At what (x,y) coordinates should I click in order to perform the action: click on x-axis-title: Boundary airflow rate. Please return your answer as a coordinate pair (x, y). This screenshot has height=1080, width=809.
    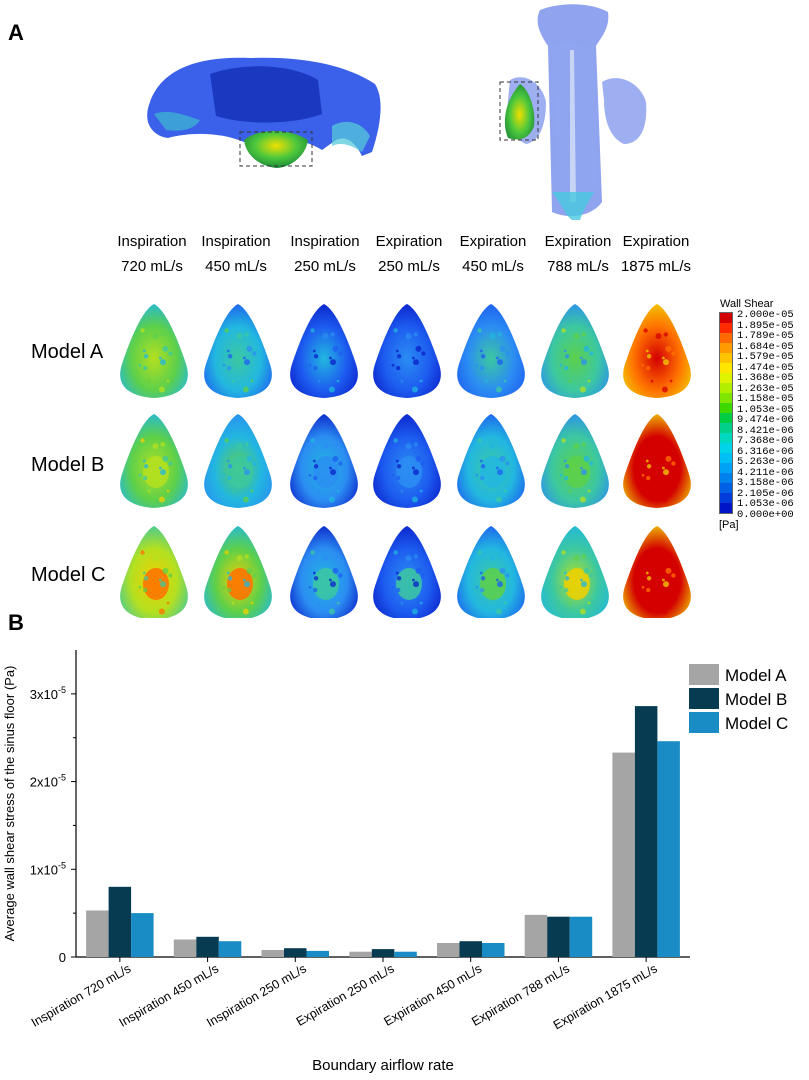
    Looking at the image, I should click on (383, 1065).